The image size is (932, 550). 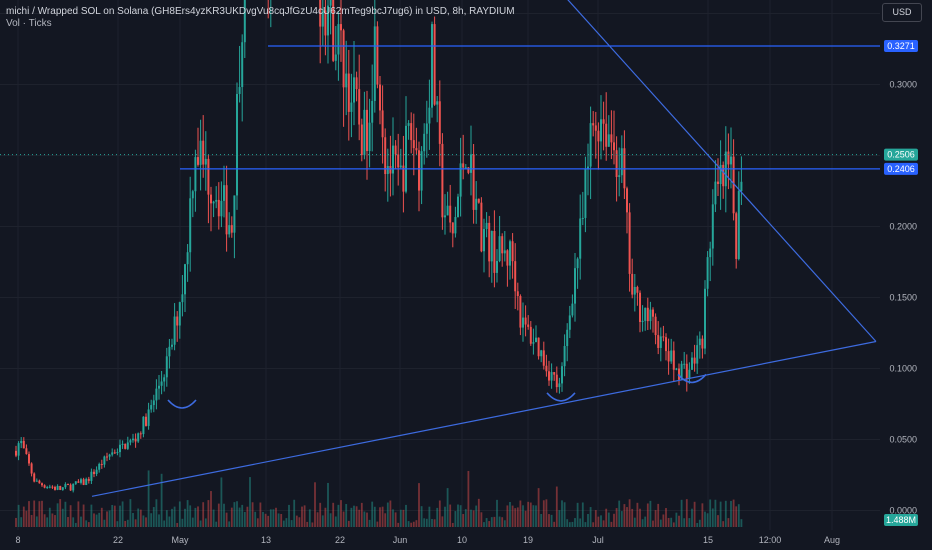 I want to click on volume-bars, so click(x=379, y=498).